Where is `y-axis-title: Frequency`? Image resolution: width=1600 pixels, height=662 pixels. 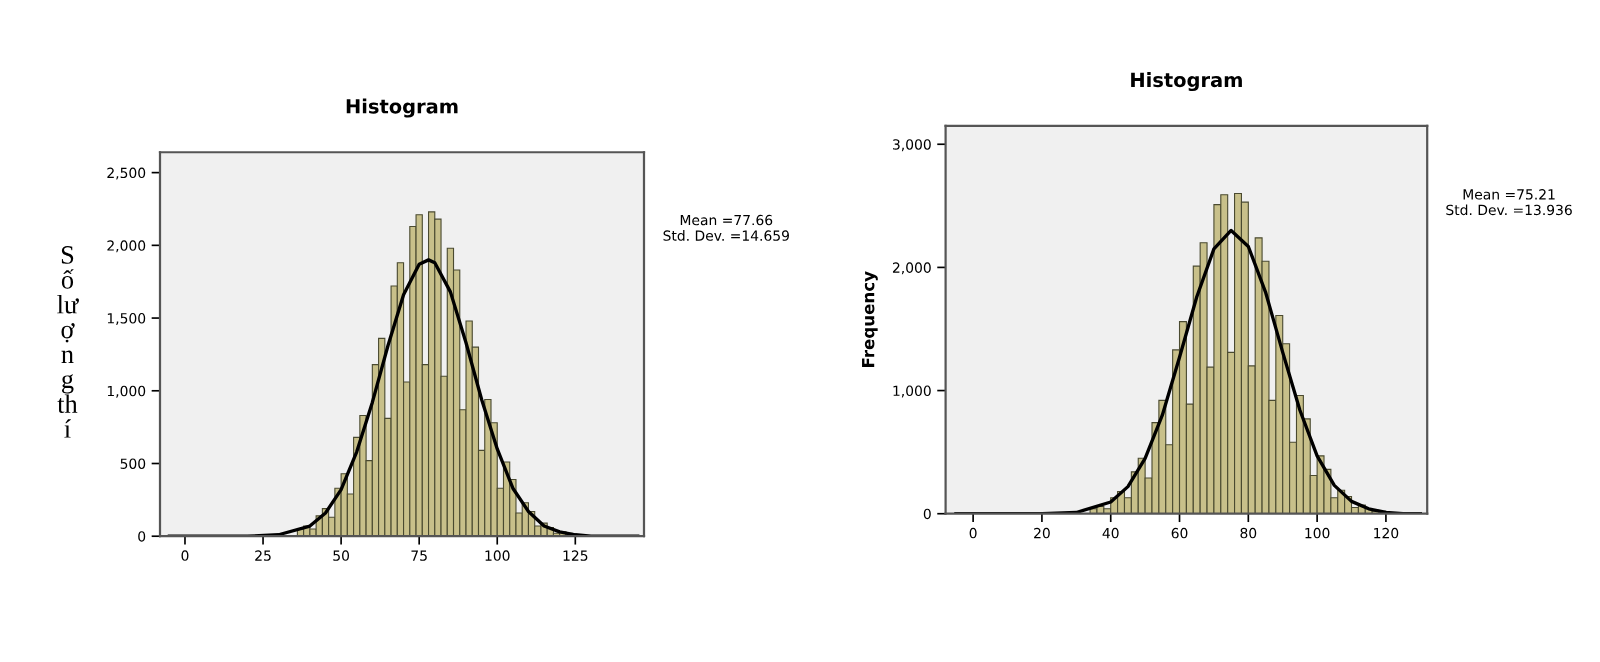 y-axis-title: Frequency is located at coordinates (870, 319).